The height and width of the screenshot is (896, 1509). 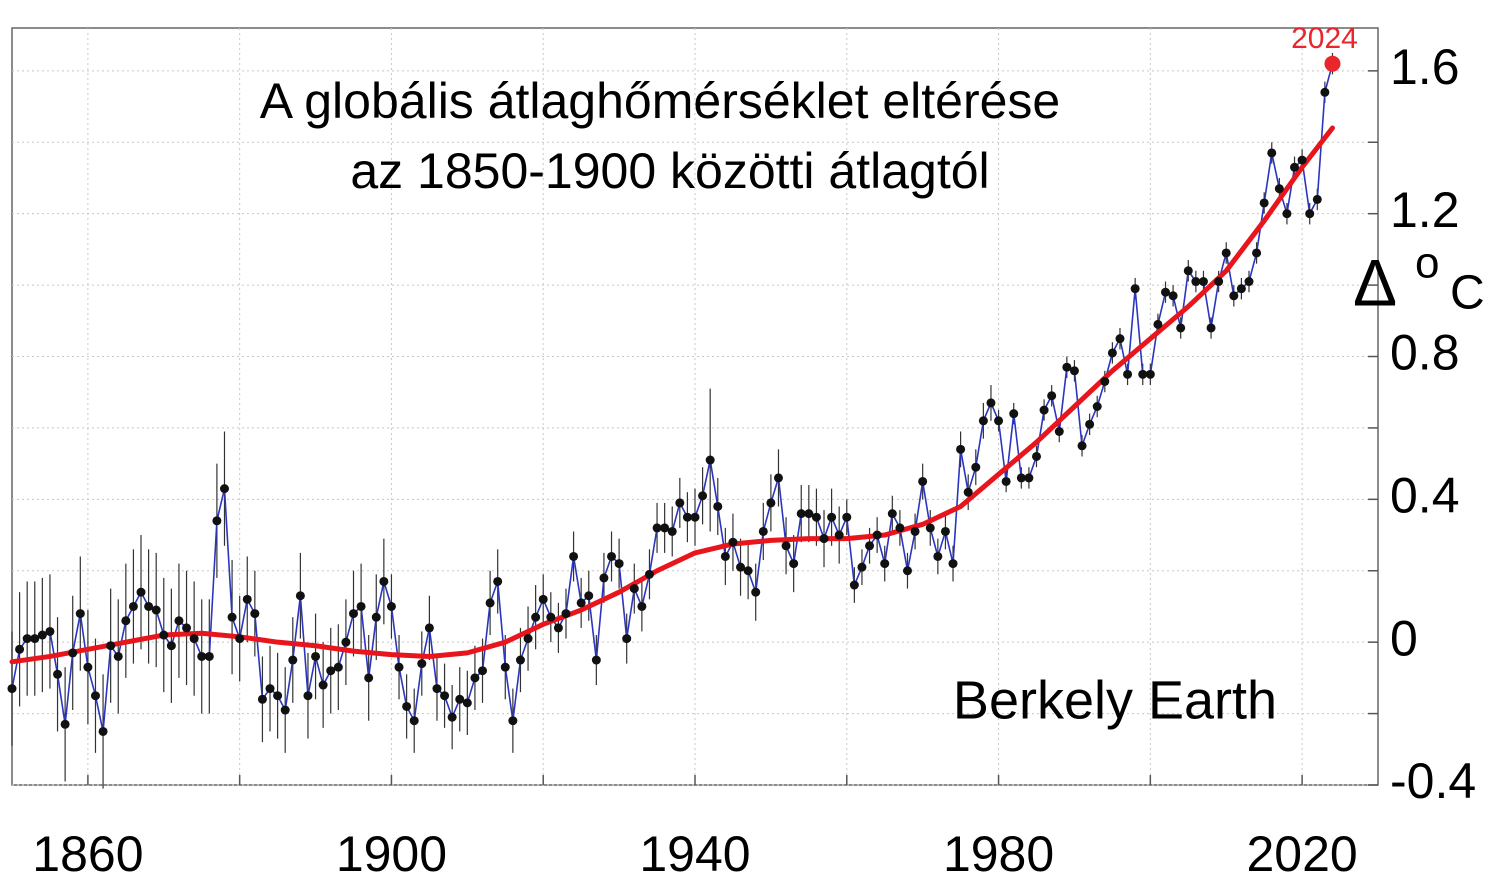 I want to click on y-tick-label: 0.4, so click(x=1425, y=496).